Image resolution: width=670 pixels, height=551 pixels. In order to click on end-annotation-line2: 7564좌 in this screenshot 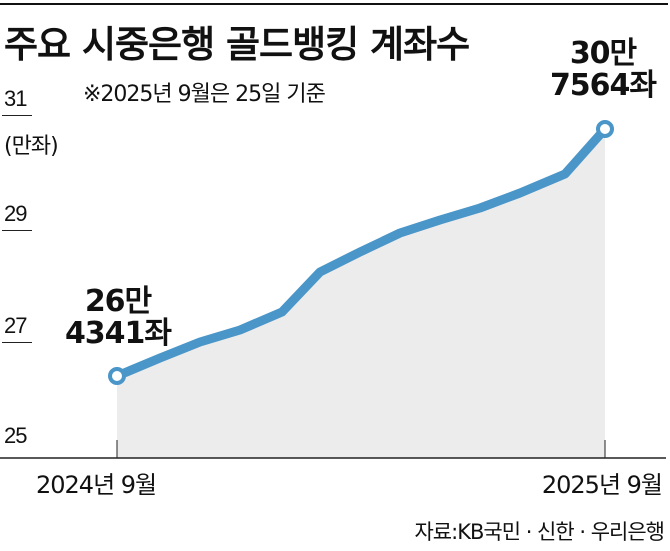, I will do `click(603, 85)`.